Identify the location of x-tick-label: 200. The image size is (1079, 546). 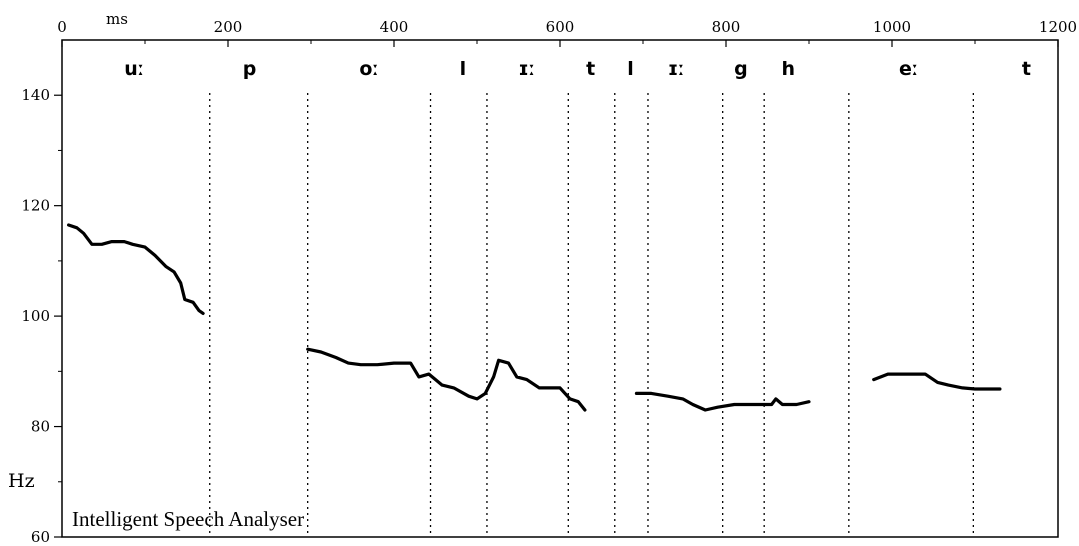
(228, 27).